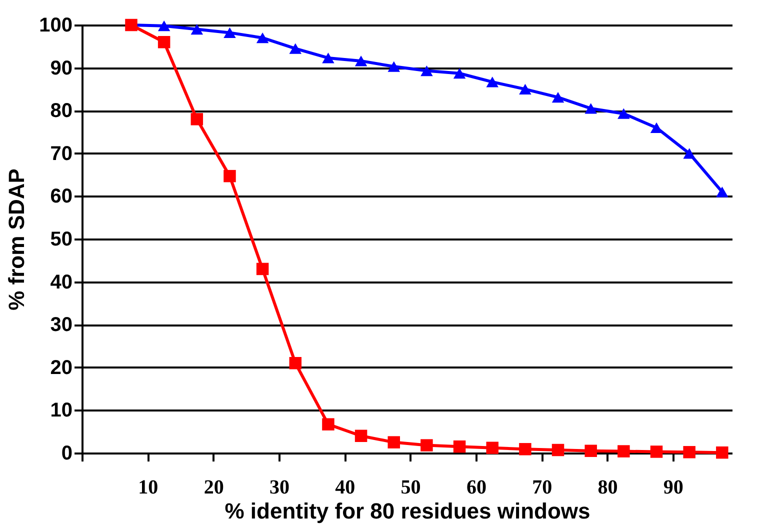 The height and width of the screenshot is (531, 757). What do you see at coordinates (61, 153) in the screenshot?
I see `y-tick-label: 70` at bounding box center [61, 153].